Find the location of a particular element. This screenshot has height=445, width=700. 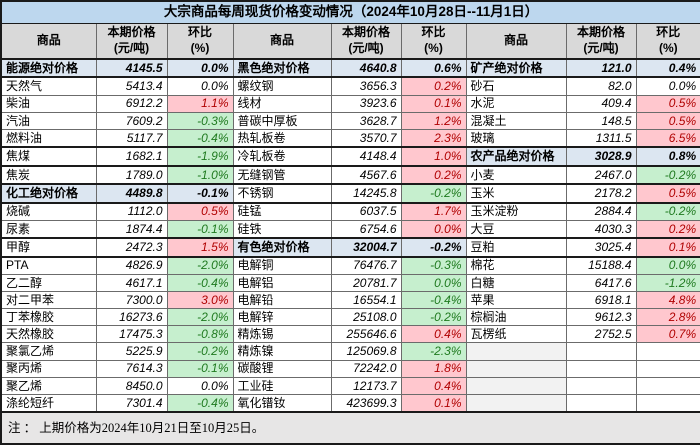

commodity-name: 普碳中厚板 is located at coordinates (282, 121).